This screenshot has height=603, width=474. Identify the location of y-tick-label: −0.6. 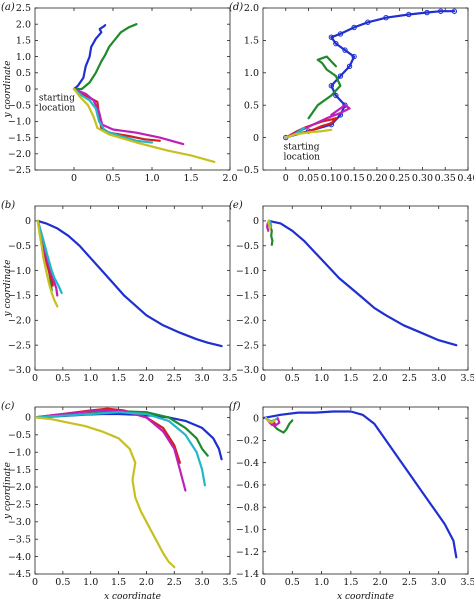
(247, 485).